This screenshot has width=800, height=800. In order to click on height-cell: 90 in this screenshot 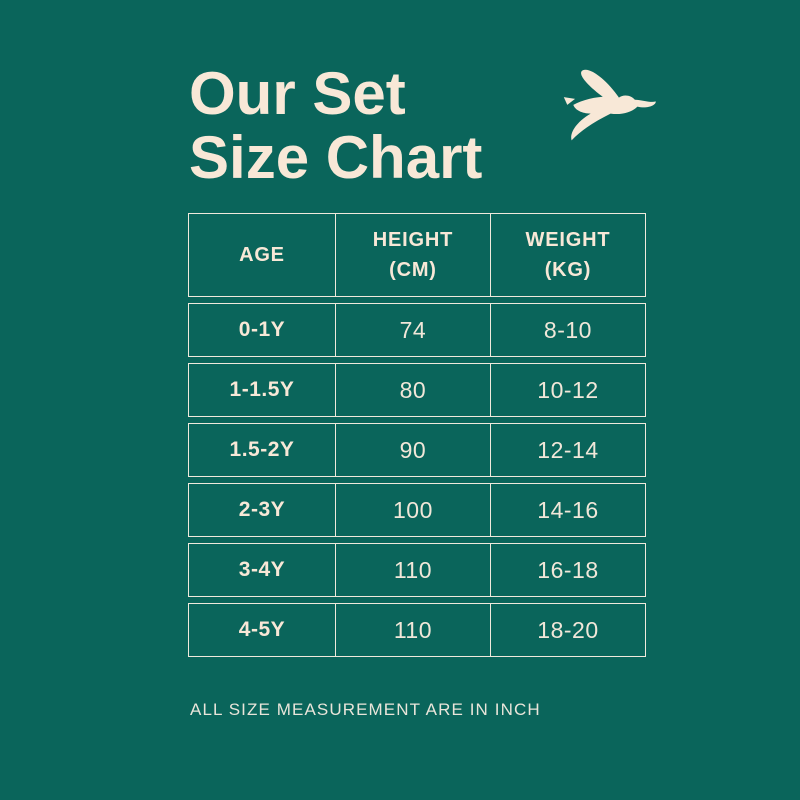, I will do `click(412, 450)`.